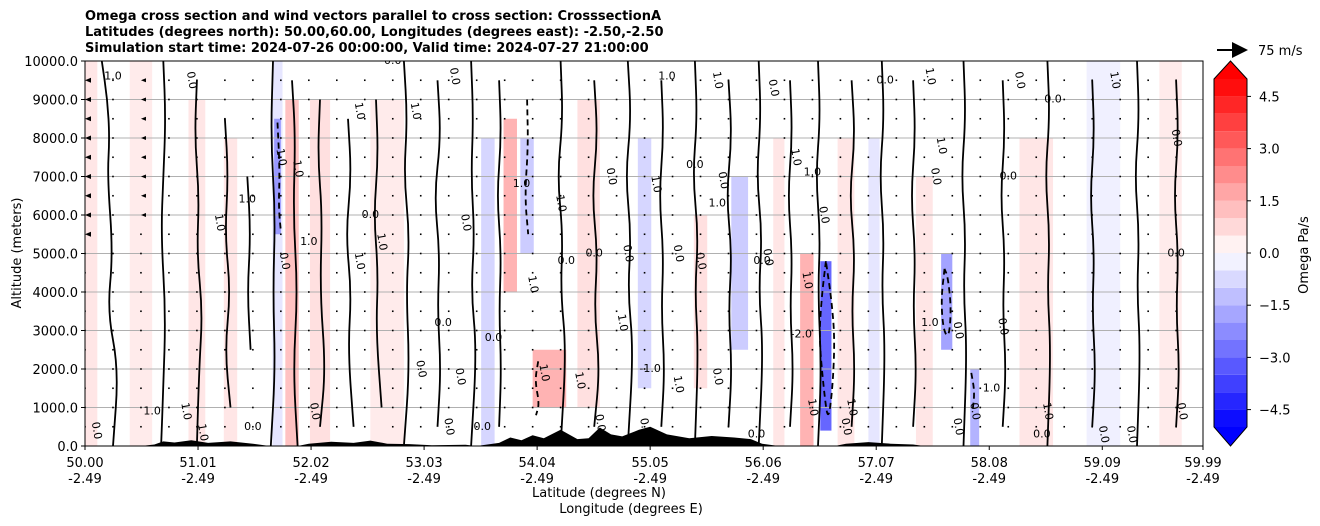 This screenshot has height=526, width=1320. Describe the element at coordinates (1269, 202) in the screenshot. I see `colorbar-tick-label: 1.5` at that location.